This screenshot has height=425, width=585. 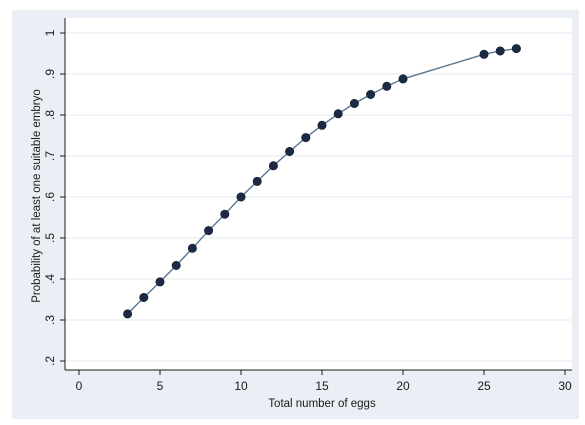 I want to click on x-tick-label-5: 25, so click(x=484, y=386).